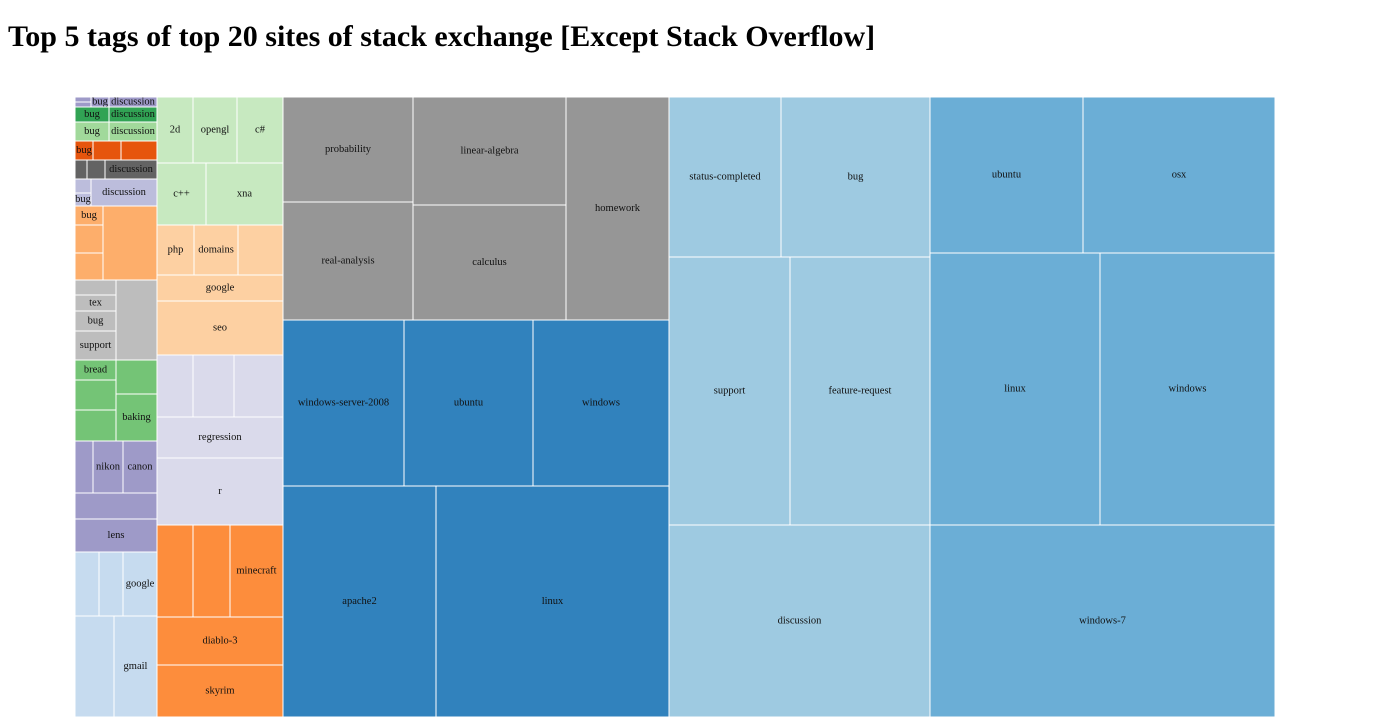 This screenshot has width=1396, height=726. I want to click on treemap-tile: linear-algebra, so click(489, 151).